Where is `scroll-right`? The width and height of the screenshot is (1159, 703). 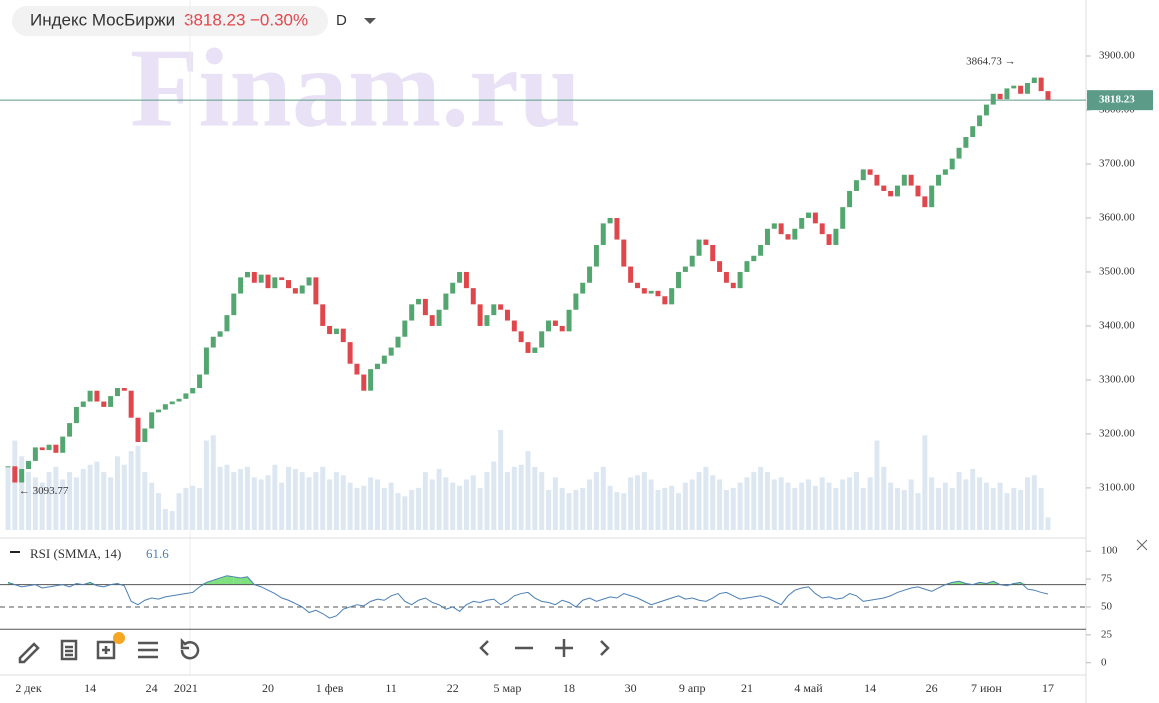 scroll-right is located at coordinates (605, 648).